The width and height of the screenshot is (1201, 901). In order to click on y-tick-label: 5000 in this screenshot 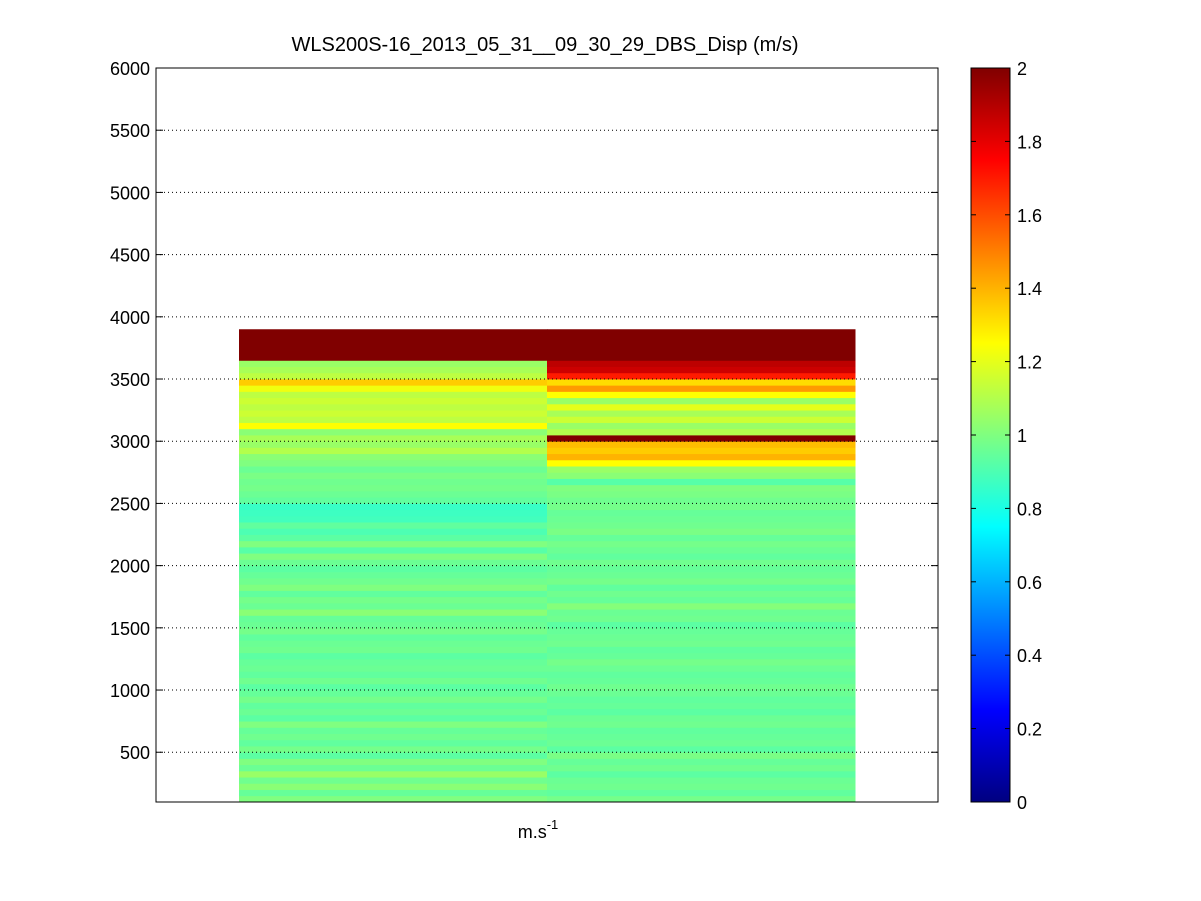, I will do `click(130, 193)`.